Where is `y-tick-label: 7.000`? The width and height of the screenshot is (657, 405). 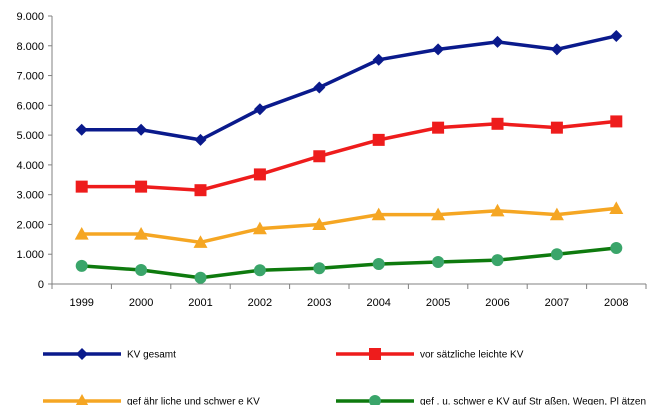 y-tick-label: 7.000 is located at coordinates (30, 77).